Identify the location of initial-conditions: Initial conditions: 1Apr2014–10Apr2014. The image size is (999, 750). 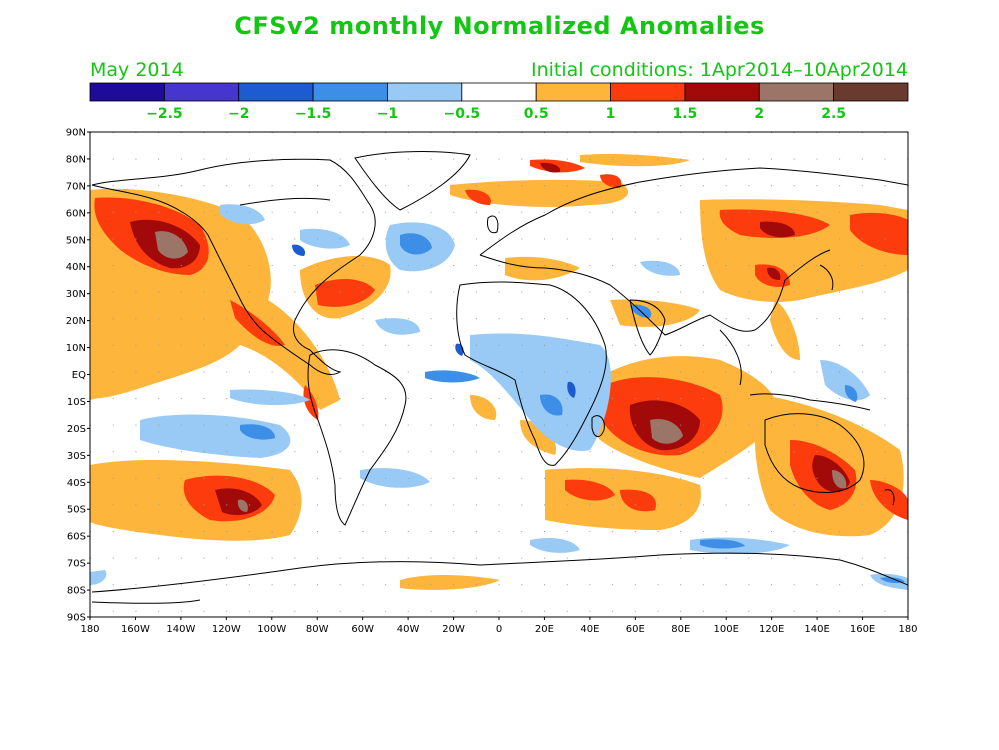
(719, 70).